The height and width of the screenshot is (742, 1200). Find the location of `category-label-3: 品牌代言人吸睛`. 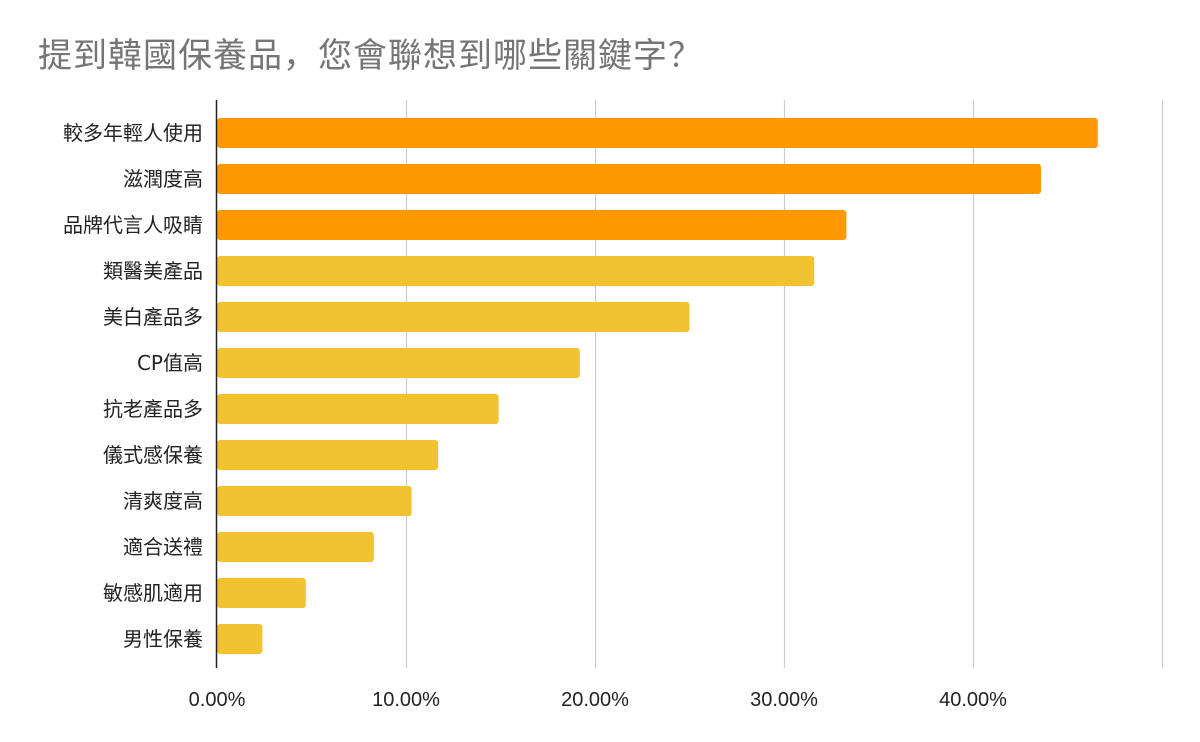

category-label-3: 品牌代言人吸睛 is located at coordinates (133, 225).